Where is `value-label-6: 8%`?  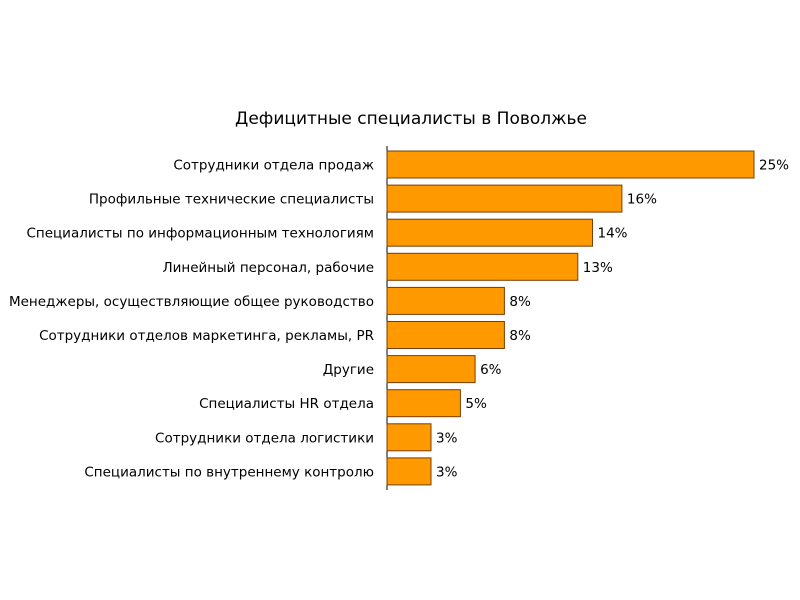
value-label-6: 8% is located at coordinates (520, 336).